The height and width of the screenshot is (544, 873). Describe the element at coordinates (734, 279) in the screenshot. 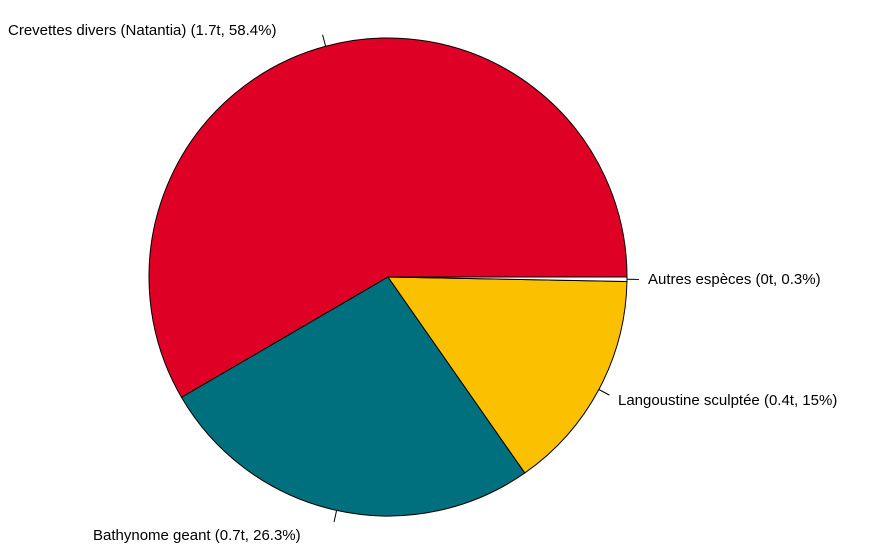

I see `label-autres-especes: Autres espèces (0t, 0.3%)` at that location.